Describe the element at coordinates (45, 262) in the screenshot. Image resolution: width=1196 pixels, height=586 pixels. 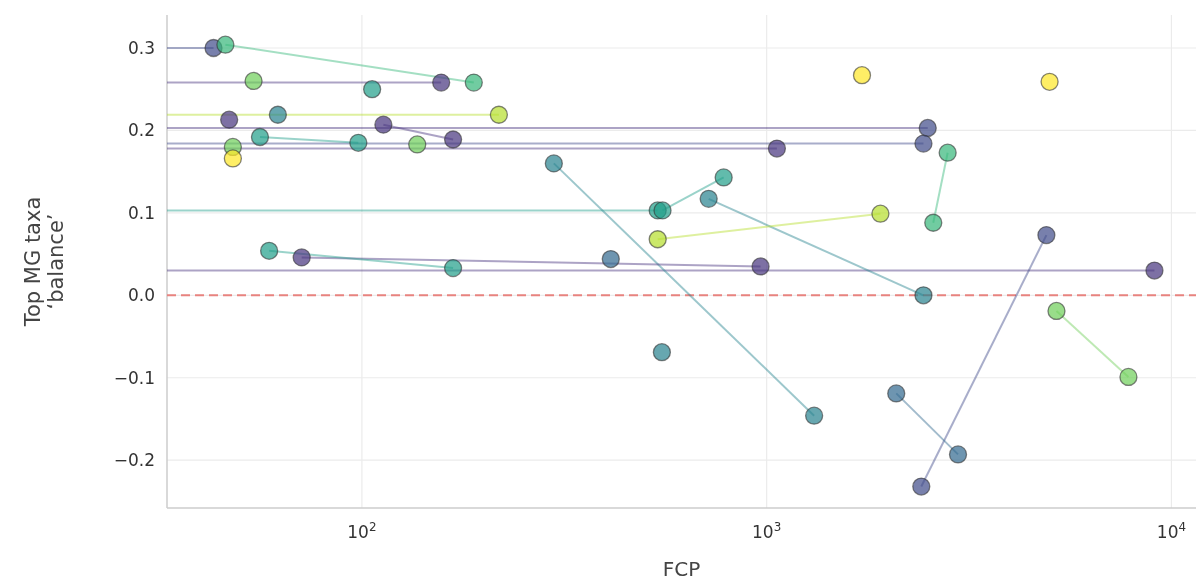
I see `y-axis-title: Top MG taxa ‘balance’` at that location.